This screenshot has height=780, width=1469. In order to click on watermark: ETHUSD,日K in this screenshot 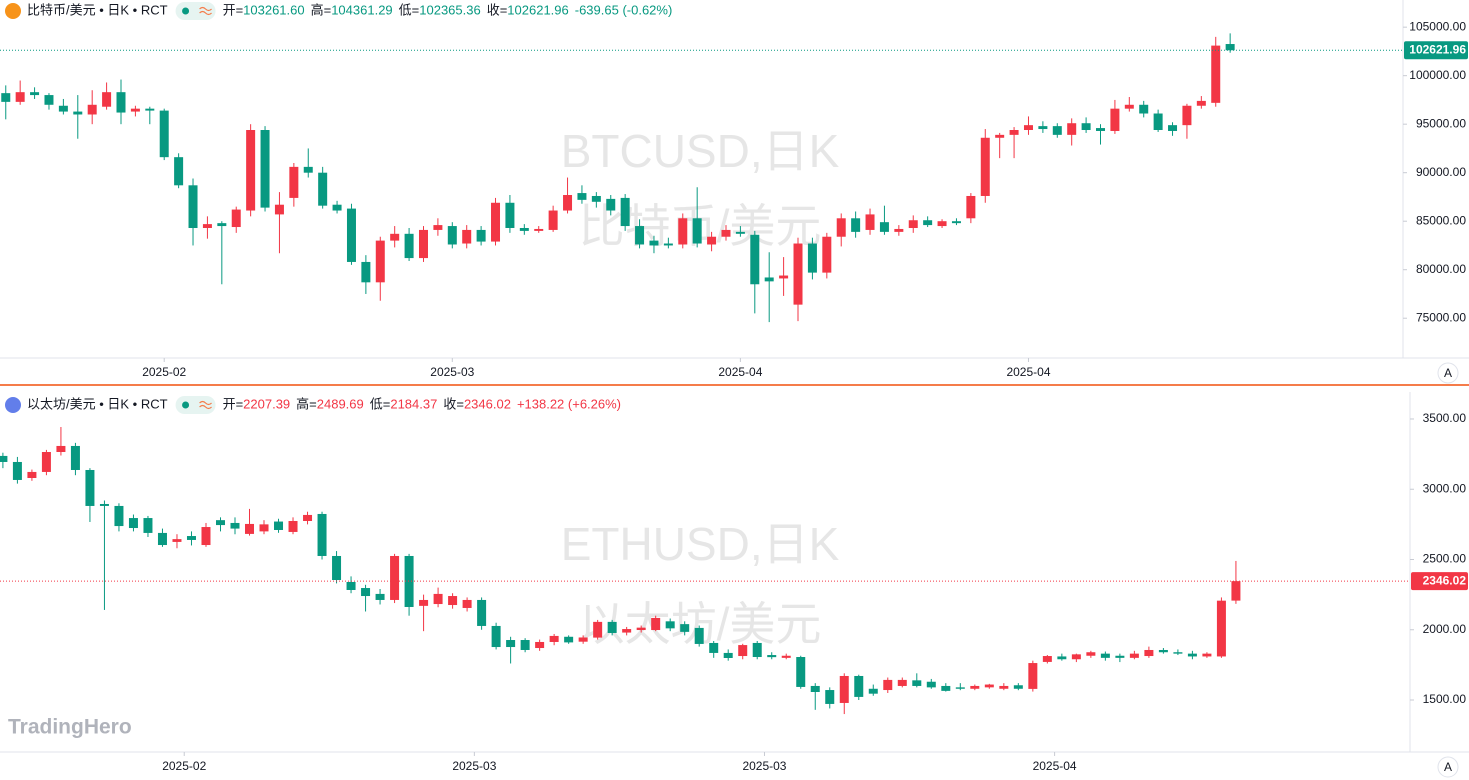, I will do `click(700, 544)`.